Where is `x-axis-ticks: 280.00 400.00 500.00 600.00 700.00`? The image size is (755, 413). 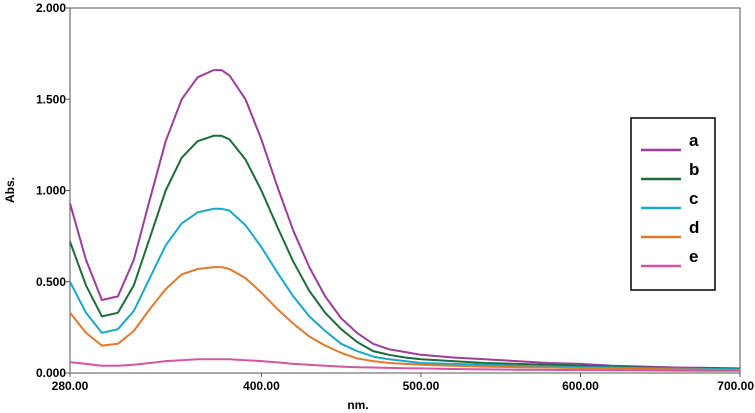
x-axis-ticks: 280.00 400.00 500.00 600.00 700.00 is located at coordinates (403, 383).